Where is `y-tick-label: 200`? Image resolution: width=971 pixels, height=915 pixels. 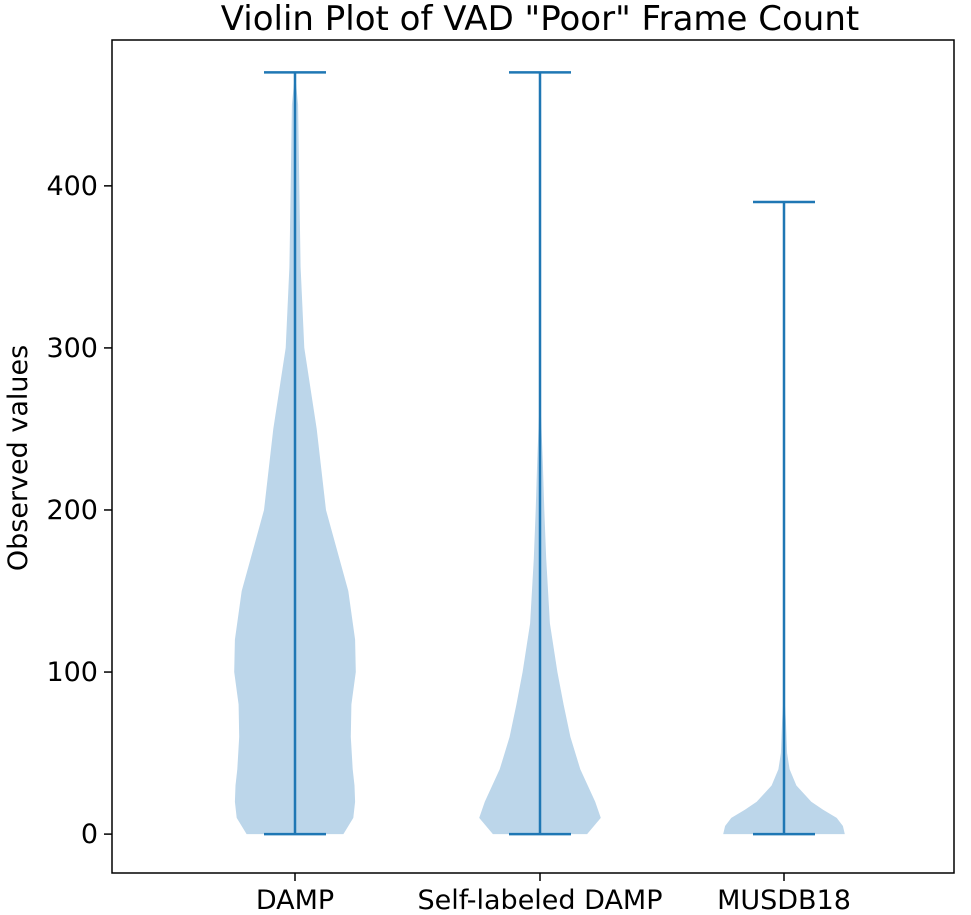 y-tick-label: 200 is located at coordinates (72, 510).